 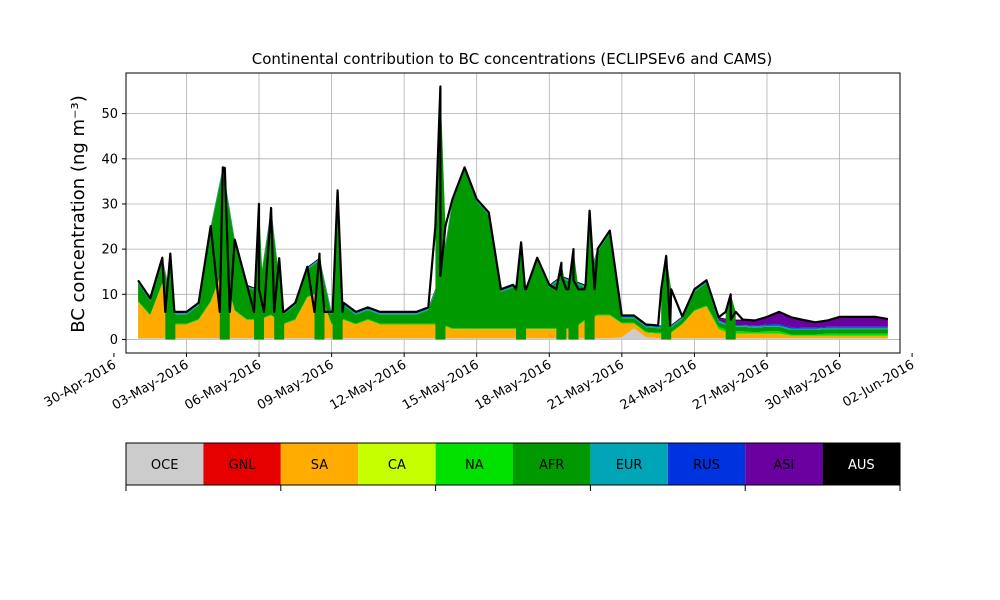 I want to click on x-tick-label: 18-May-2016, so click(x=514, y=385).